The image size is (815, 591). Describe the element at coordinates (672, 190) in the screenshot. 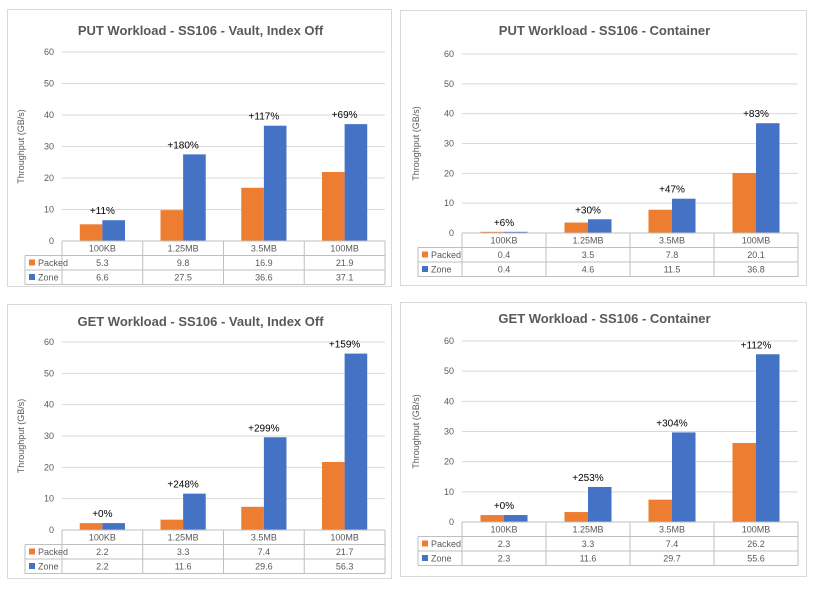

I see `pct-annotation: +47%` at that location.